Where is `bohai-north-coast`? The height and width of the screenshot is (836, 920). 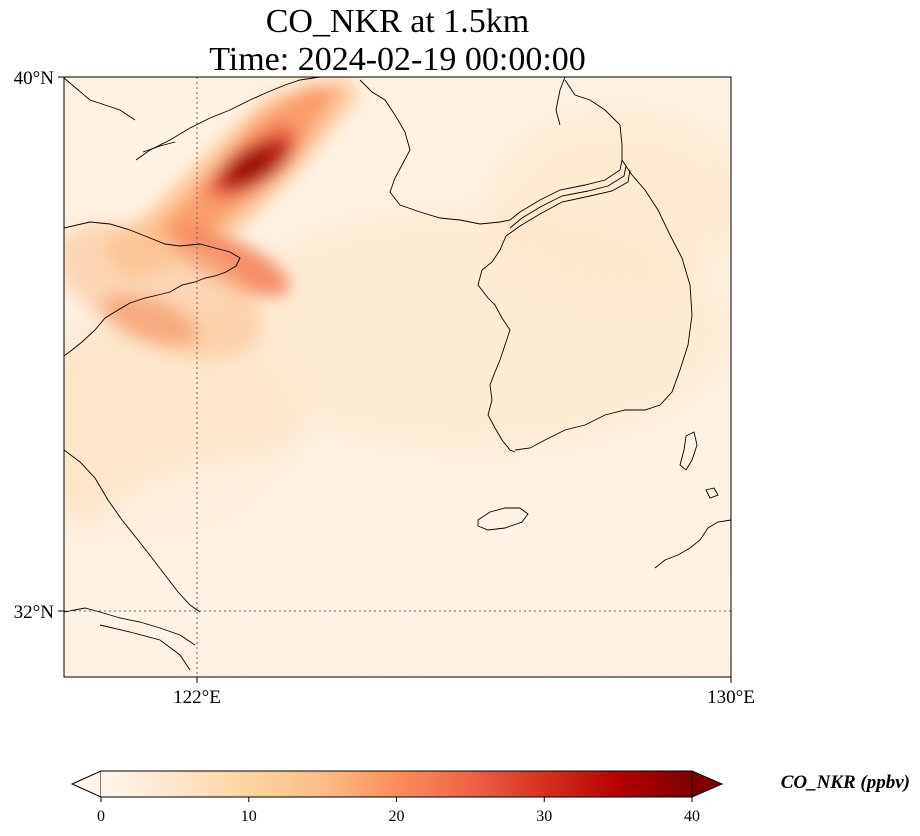 bohai-north-coast is located at coordinates (100, 99).